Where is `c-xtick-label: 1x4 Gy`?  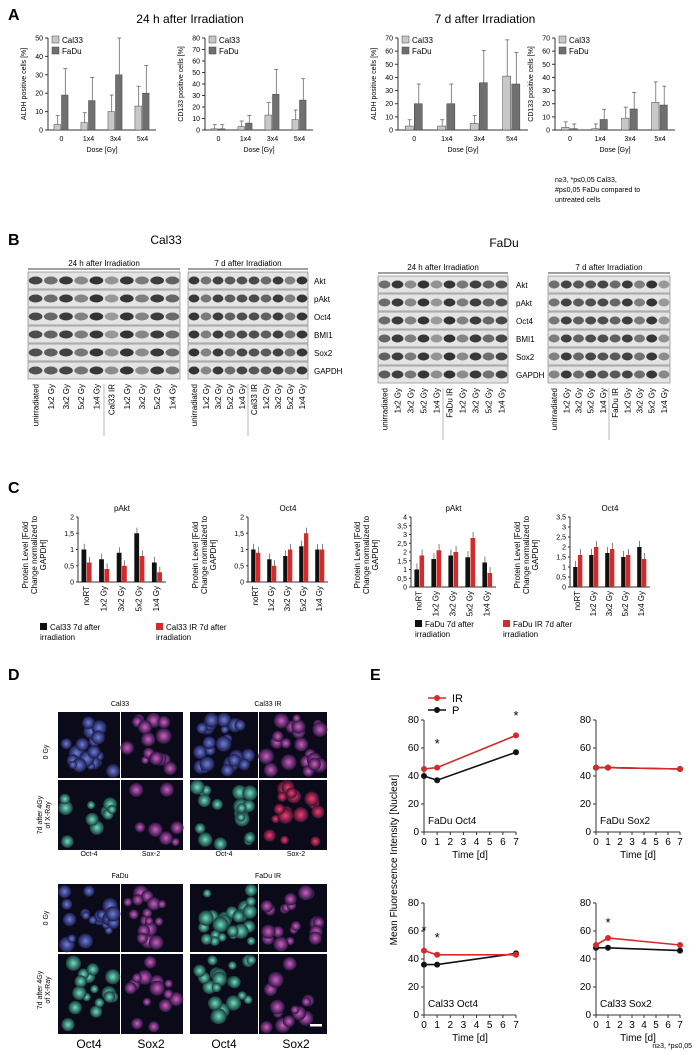 c-xtick-label: 1x4 Gy is located at coordinates (487, 603).